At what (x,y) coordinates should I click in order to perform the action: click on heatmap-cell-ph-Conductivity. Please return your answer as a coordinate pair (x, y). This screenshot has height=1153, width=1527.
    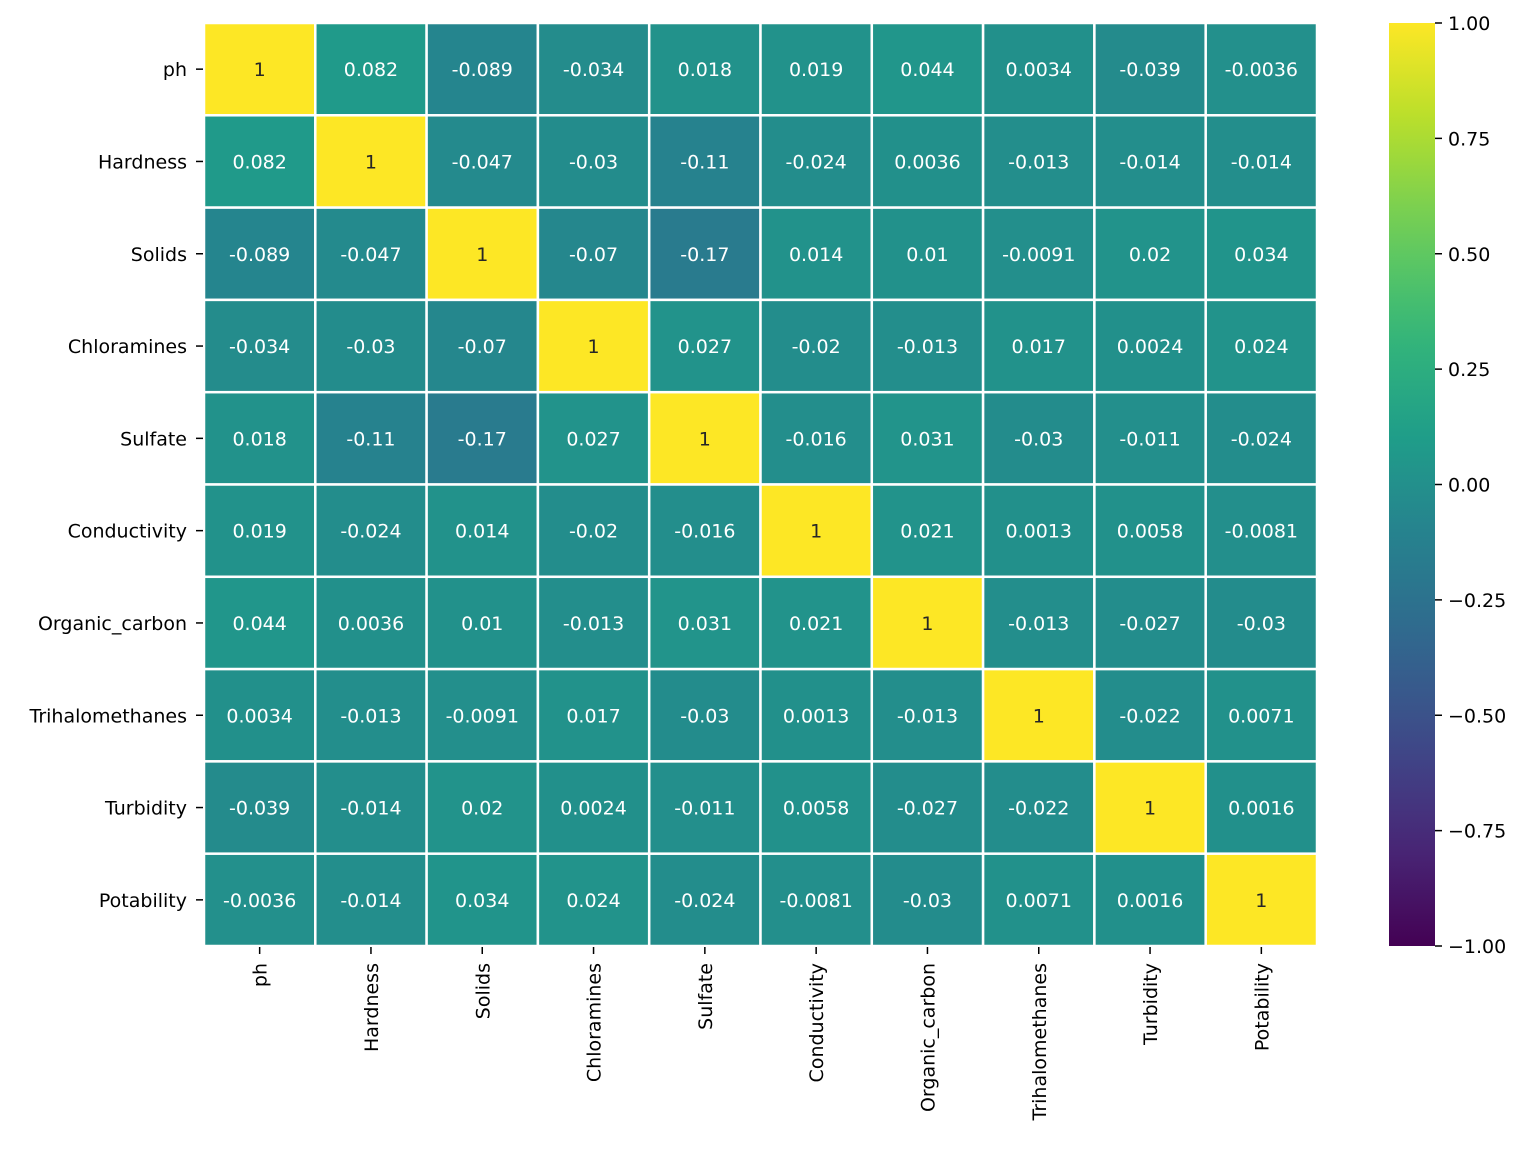
    Looking at the image, I should click on (816, 69).